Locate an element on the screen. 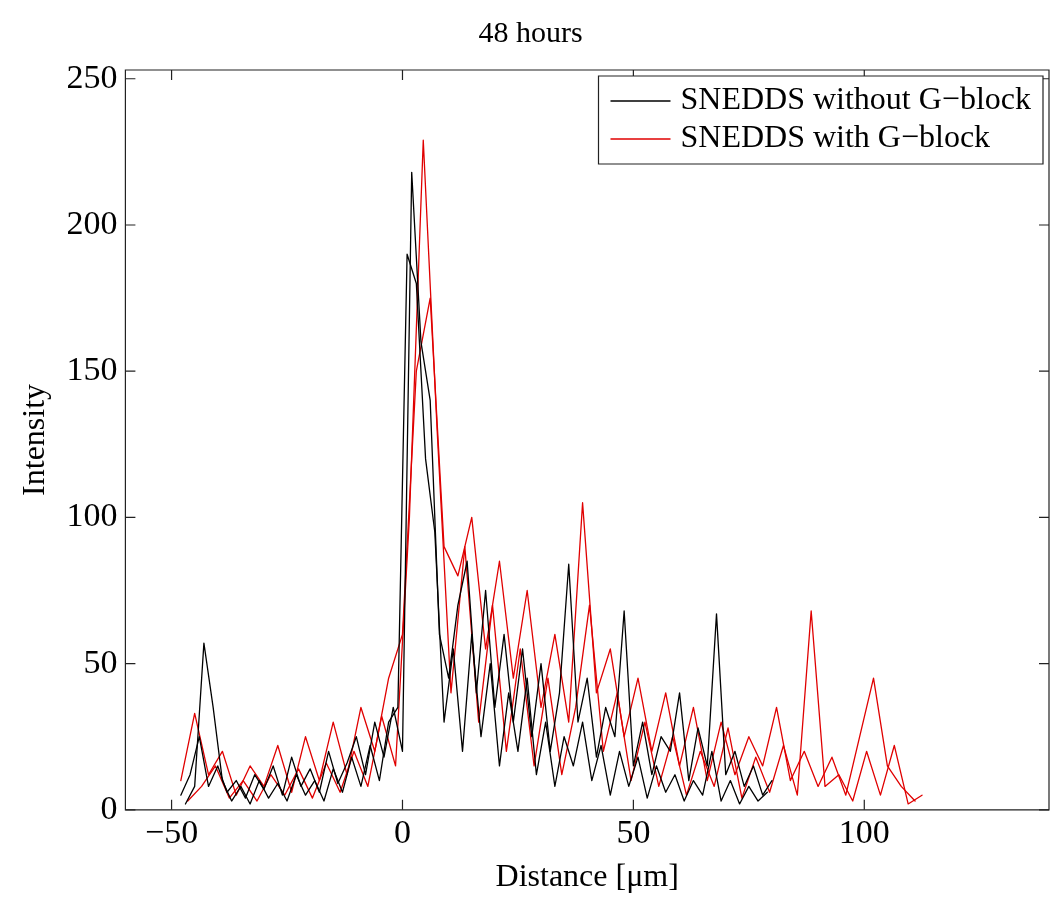 This screenshot has width=1061, height=909. y-tick-label: 50 is located at coordinates (100, 661).